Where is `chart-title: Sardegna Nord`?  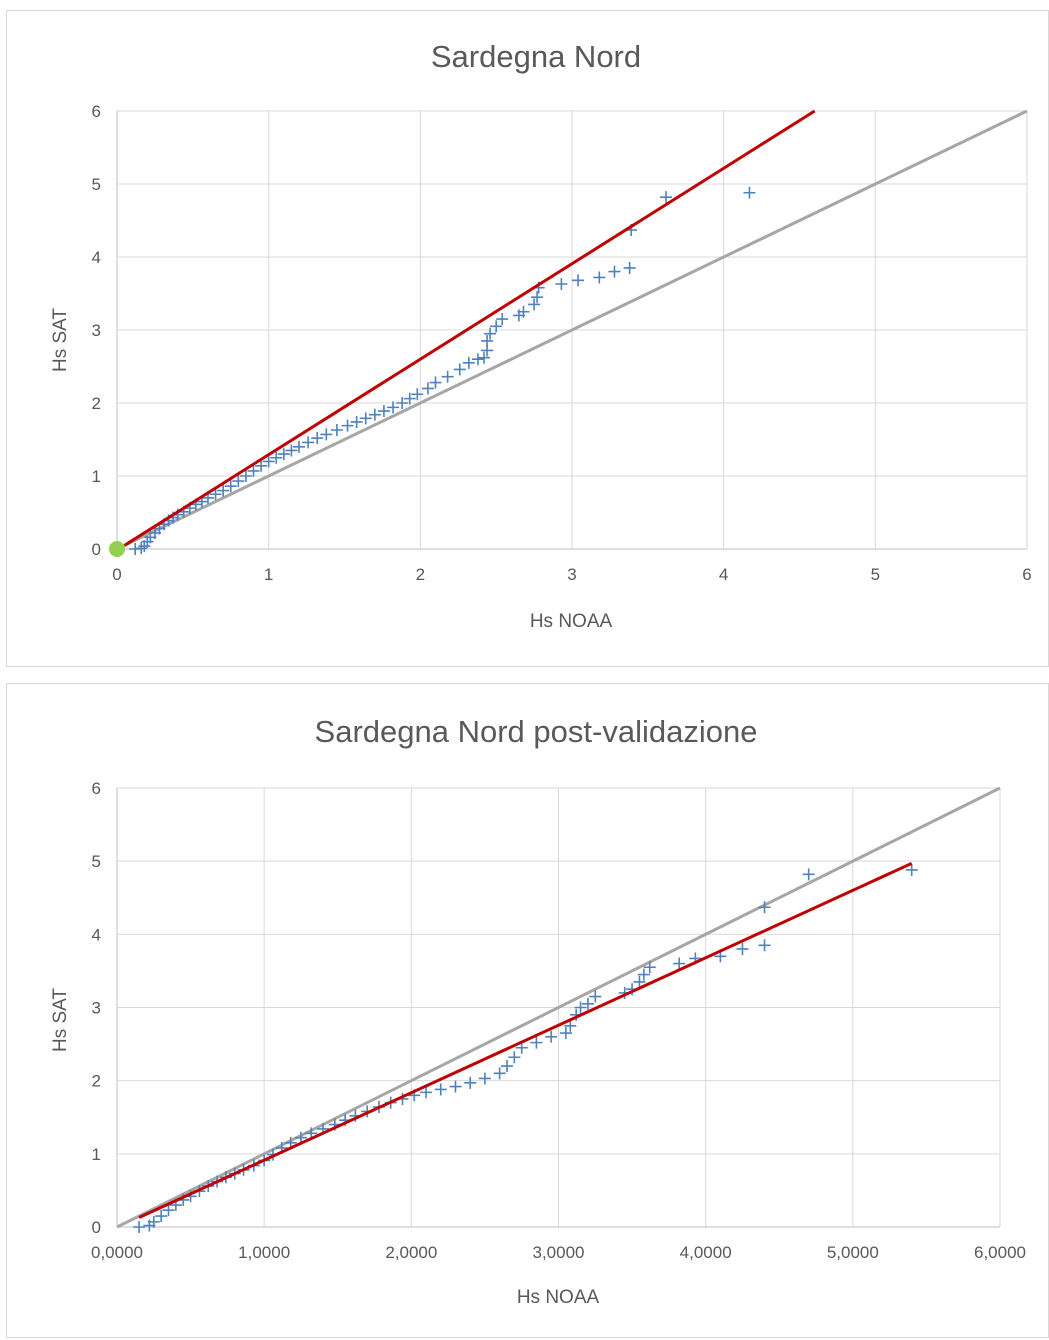 chart-title: Sardegna Nord is located at coordinates (536, 56).